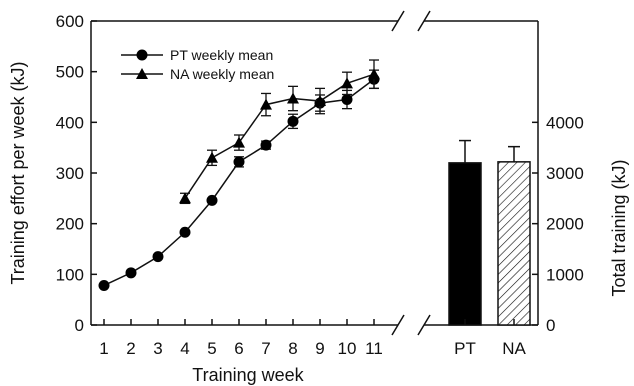  Describe the element at coordinates (70, 122) in the screenshot. I see `y-left-tick-label: 400` at that location.